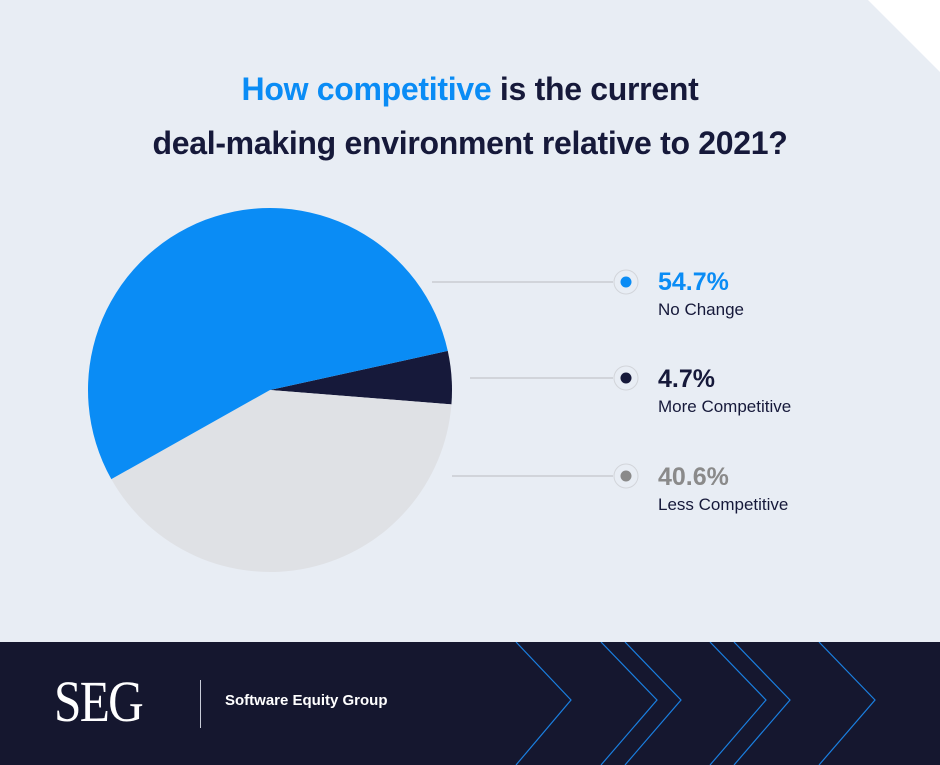  Describe the element at coordinates (701, 309) in the screenshot. I see `legend-label: No Change` at that location.